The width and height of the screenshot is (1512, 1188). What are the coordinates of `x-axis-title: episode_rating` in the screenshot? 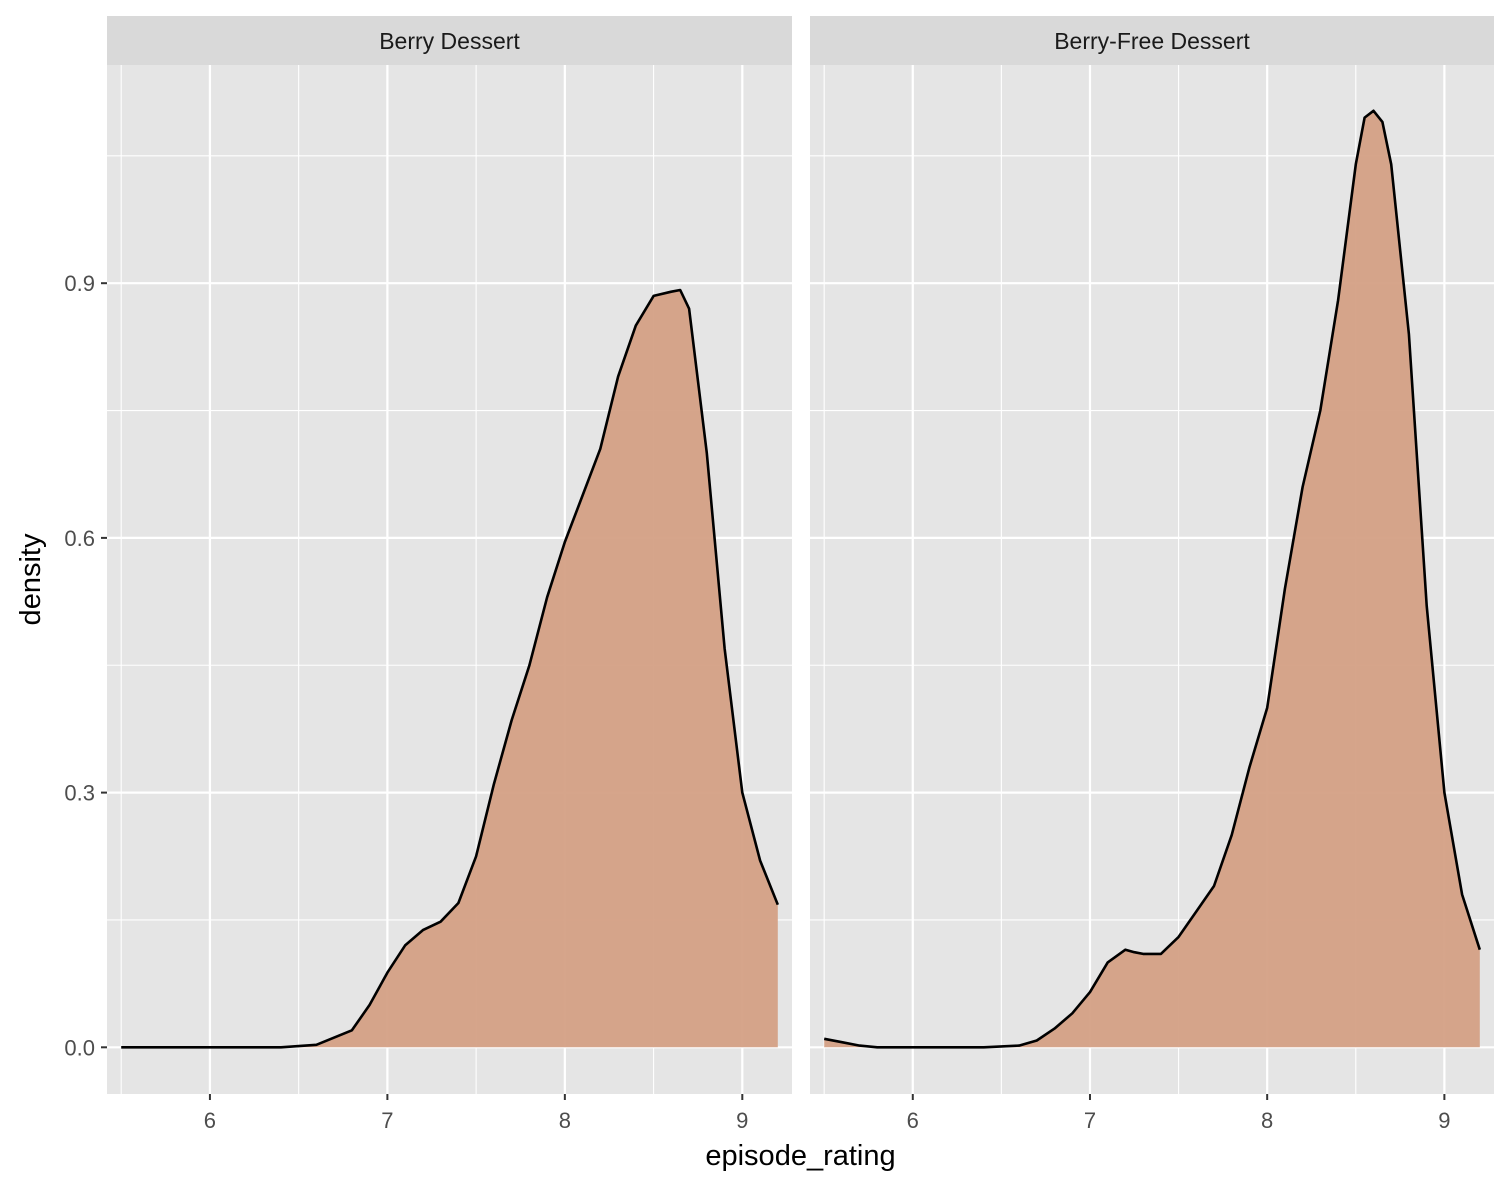 It's located at (800, 1156).